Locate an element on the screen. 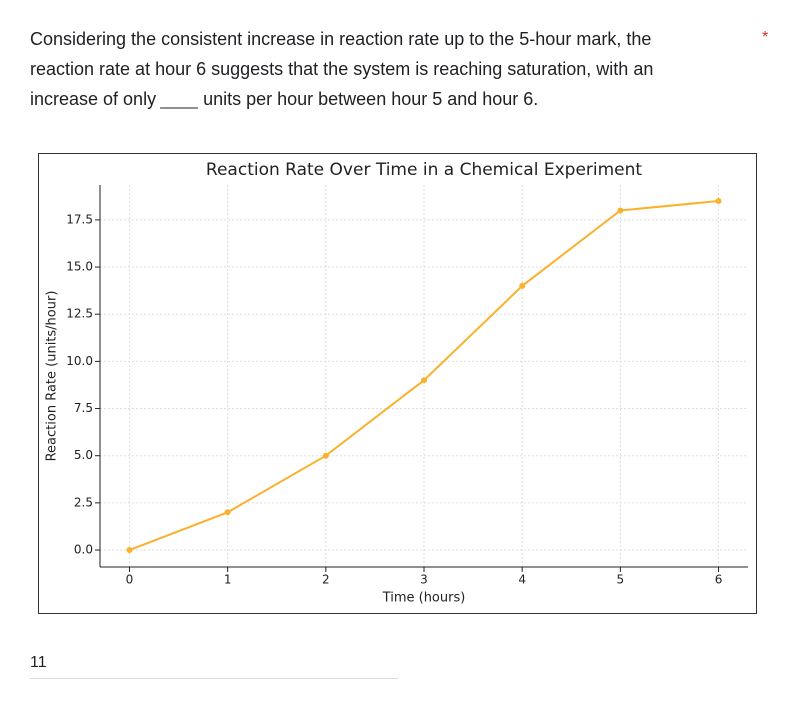  x-tick-label: 0 is located at coordinates (130, 580).